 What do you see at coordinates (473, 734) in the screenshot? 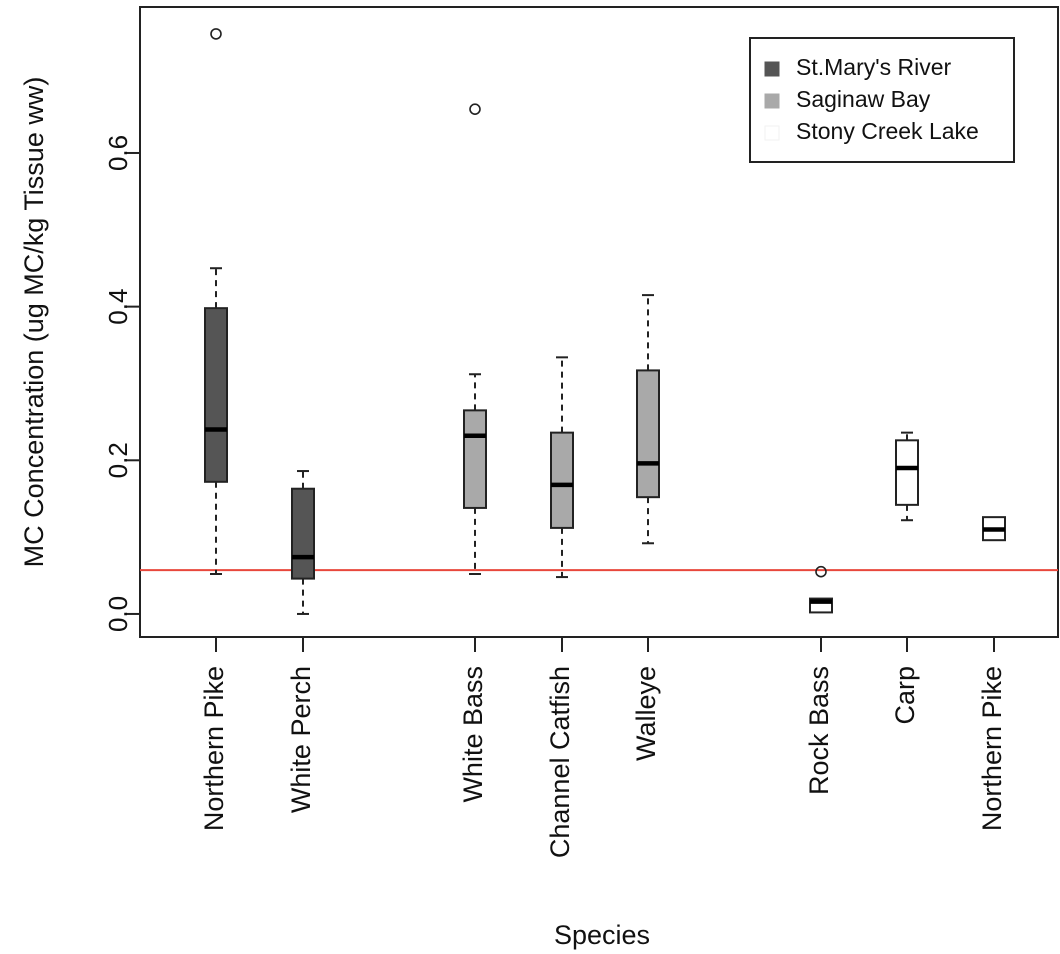
I see `x-tick-label: White Bass` at bounding box center [473, 734].